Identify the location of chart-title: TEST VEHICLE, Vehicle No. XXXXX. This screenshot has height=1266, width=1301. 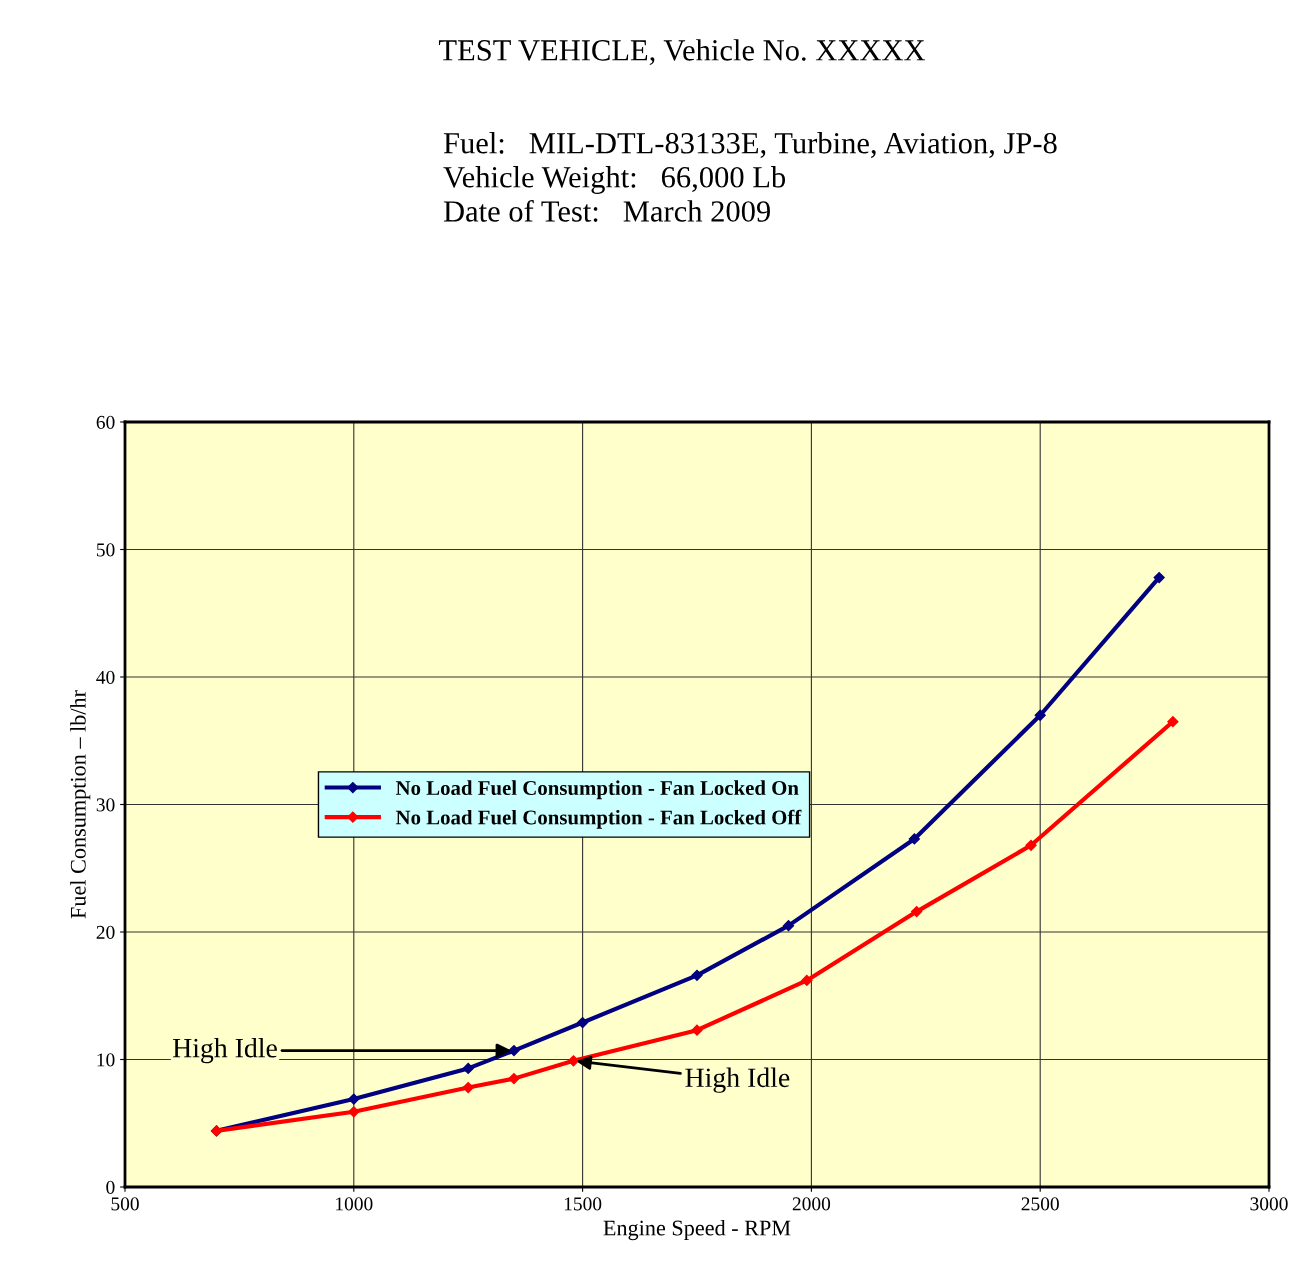
(682, 52).